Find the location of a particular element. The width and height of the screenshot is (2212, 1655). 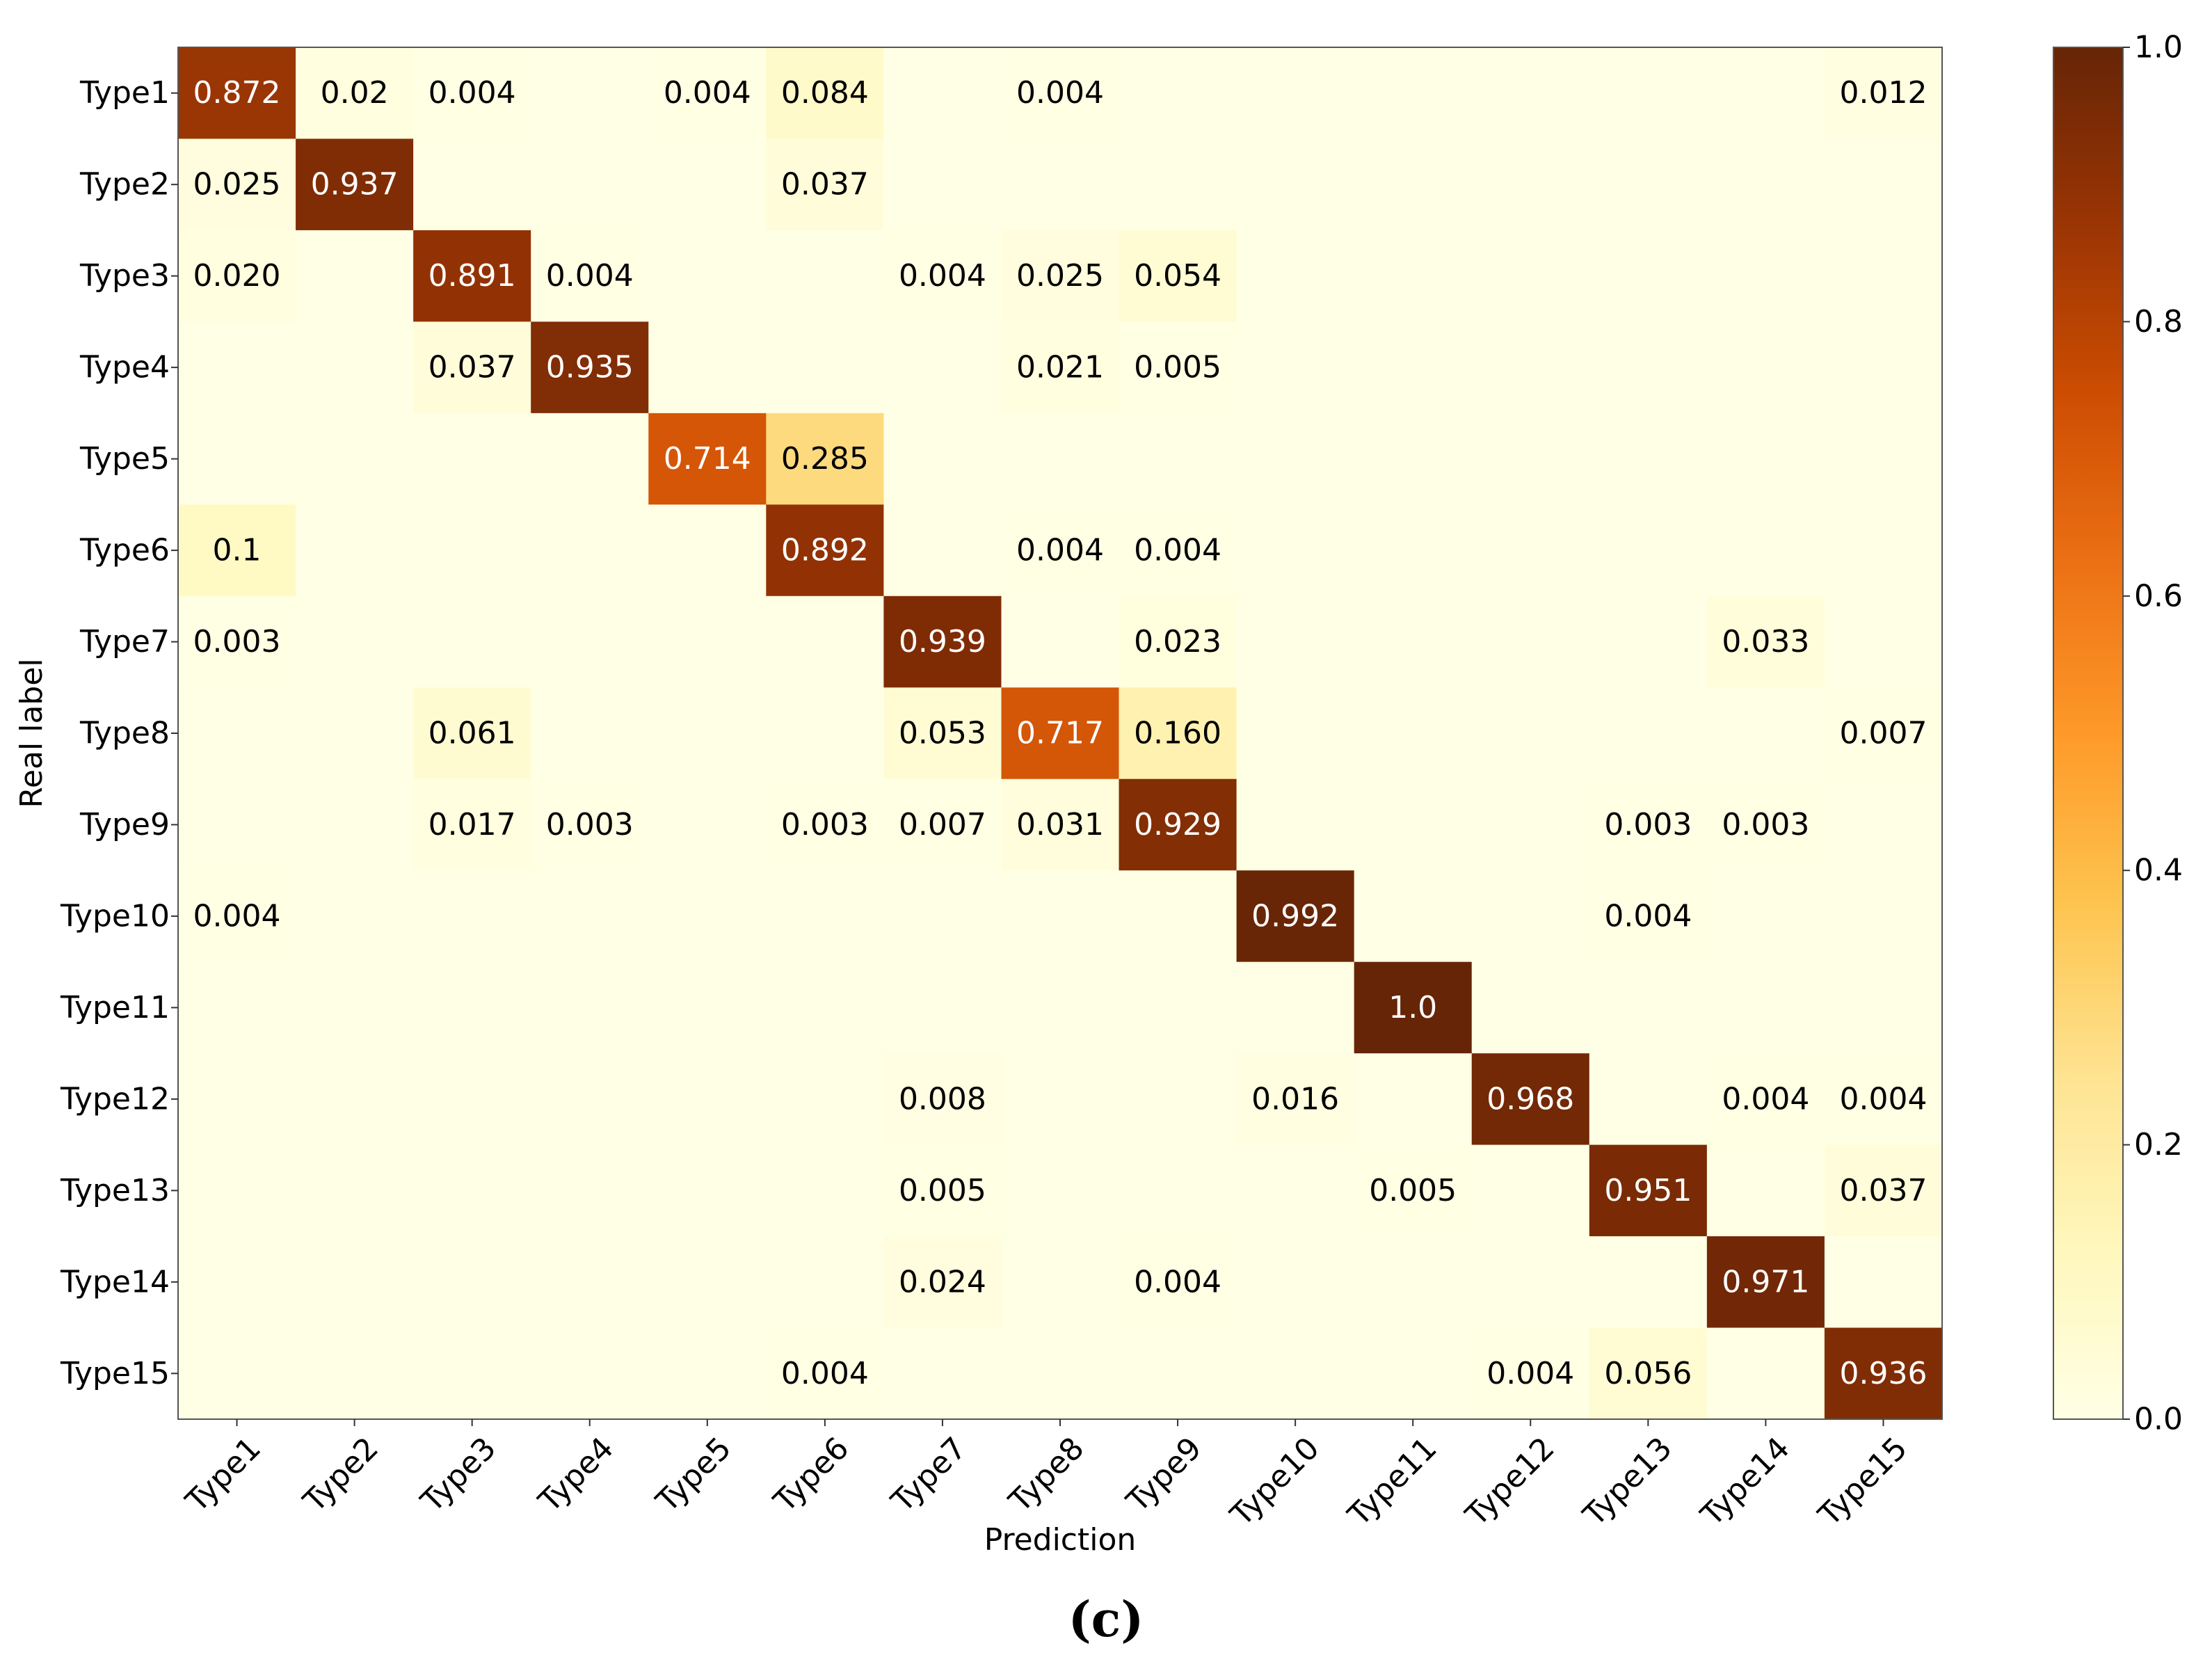

y-tick-label: Type8 is located at coordinates (124, 733).